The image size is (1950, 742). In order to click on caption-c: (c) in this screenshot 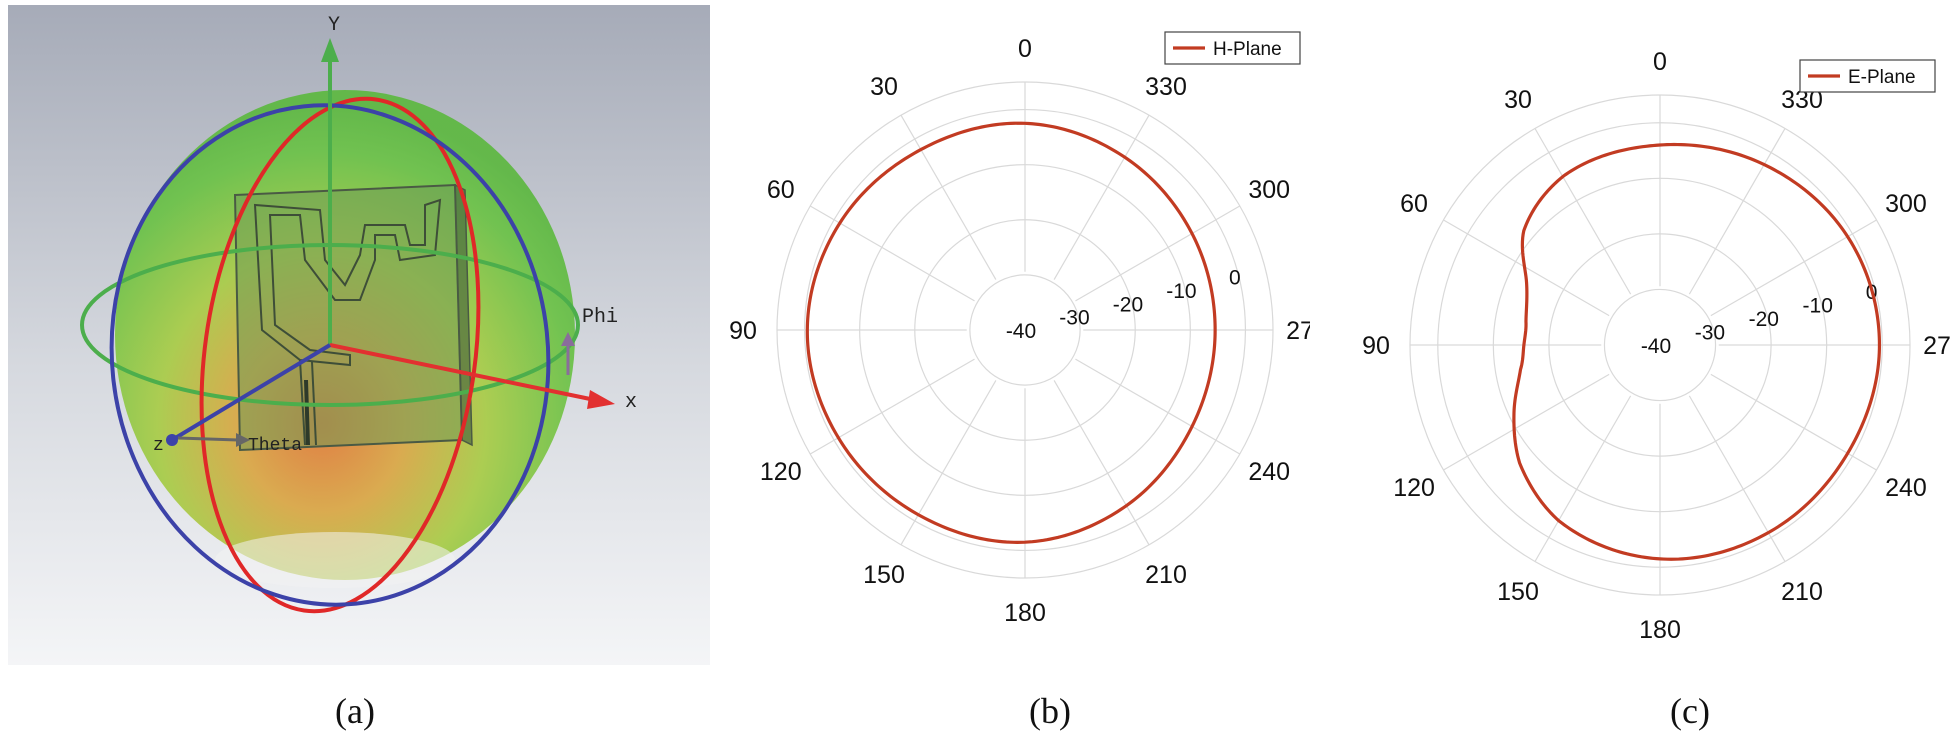, I will do `click(1690, 711)`.